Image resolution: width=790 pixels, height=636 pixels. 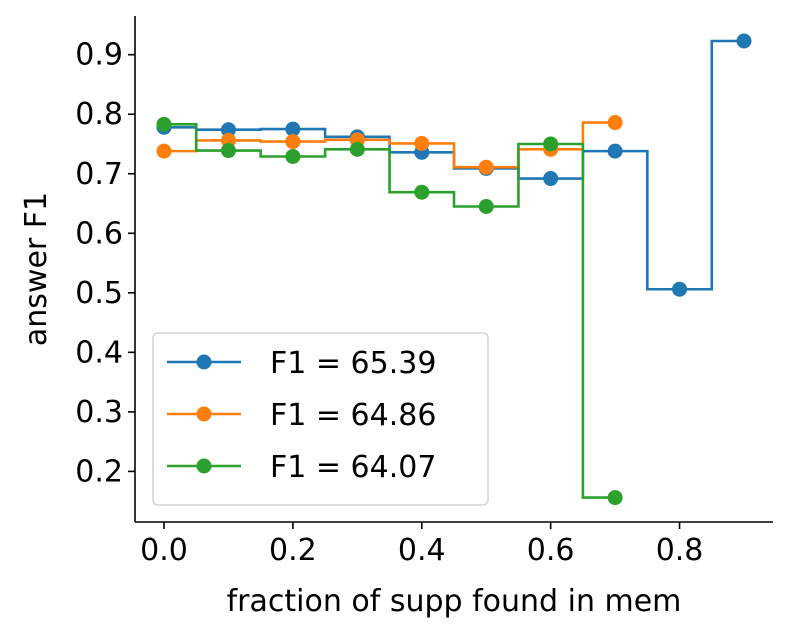 I want to click on legend: F1 = 65.39 F1 = 64.86 F1 = 64.07, so click(x=320, y=419).